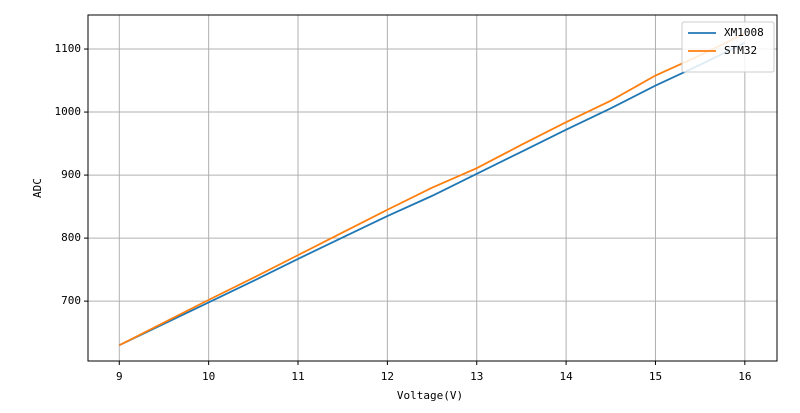 This screenshot has width=800, height=413. What do you see at coordinates (430, 395) in the screenshot?
I see `x-axis-label: Voltage(V)` at bounding box center [430, 395].